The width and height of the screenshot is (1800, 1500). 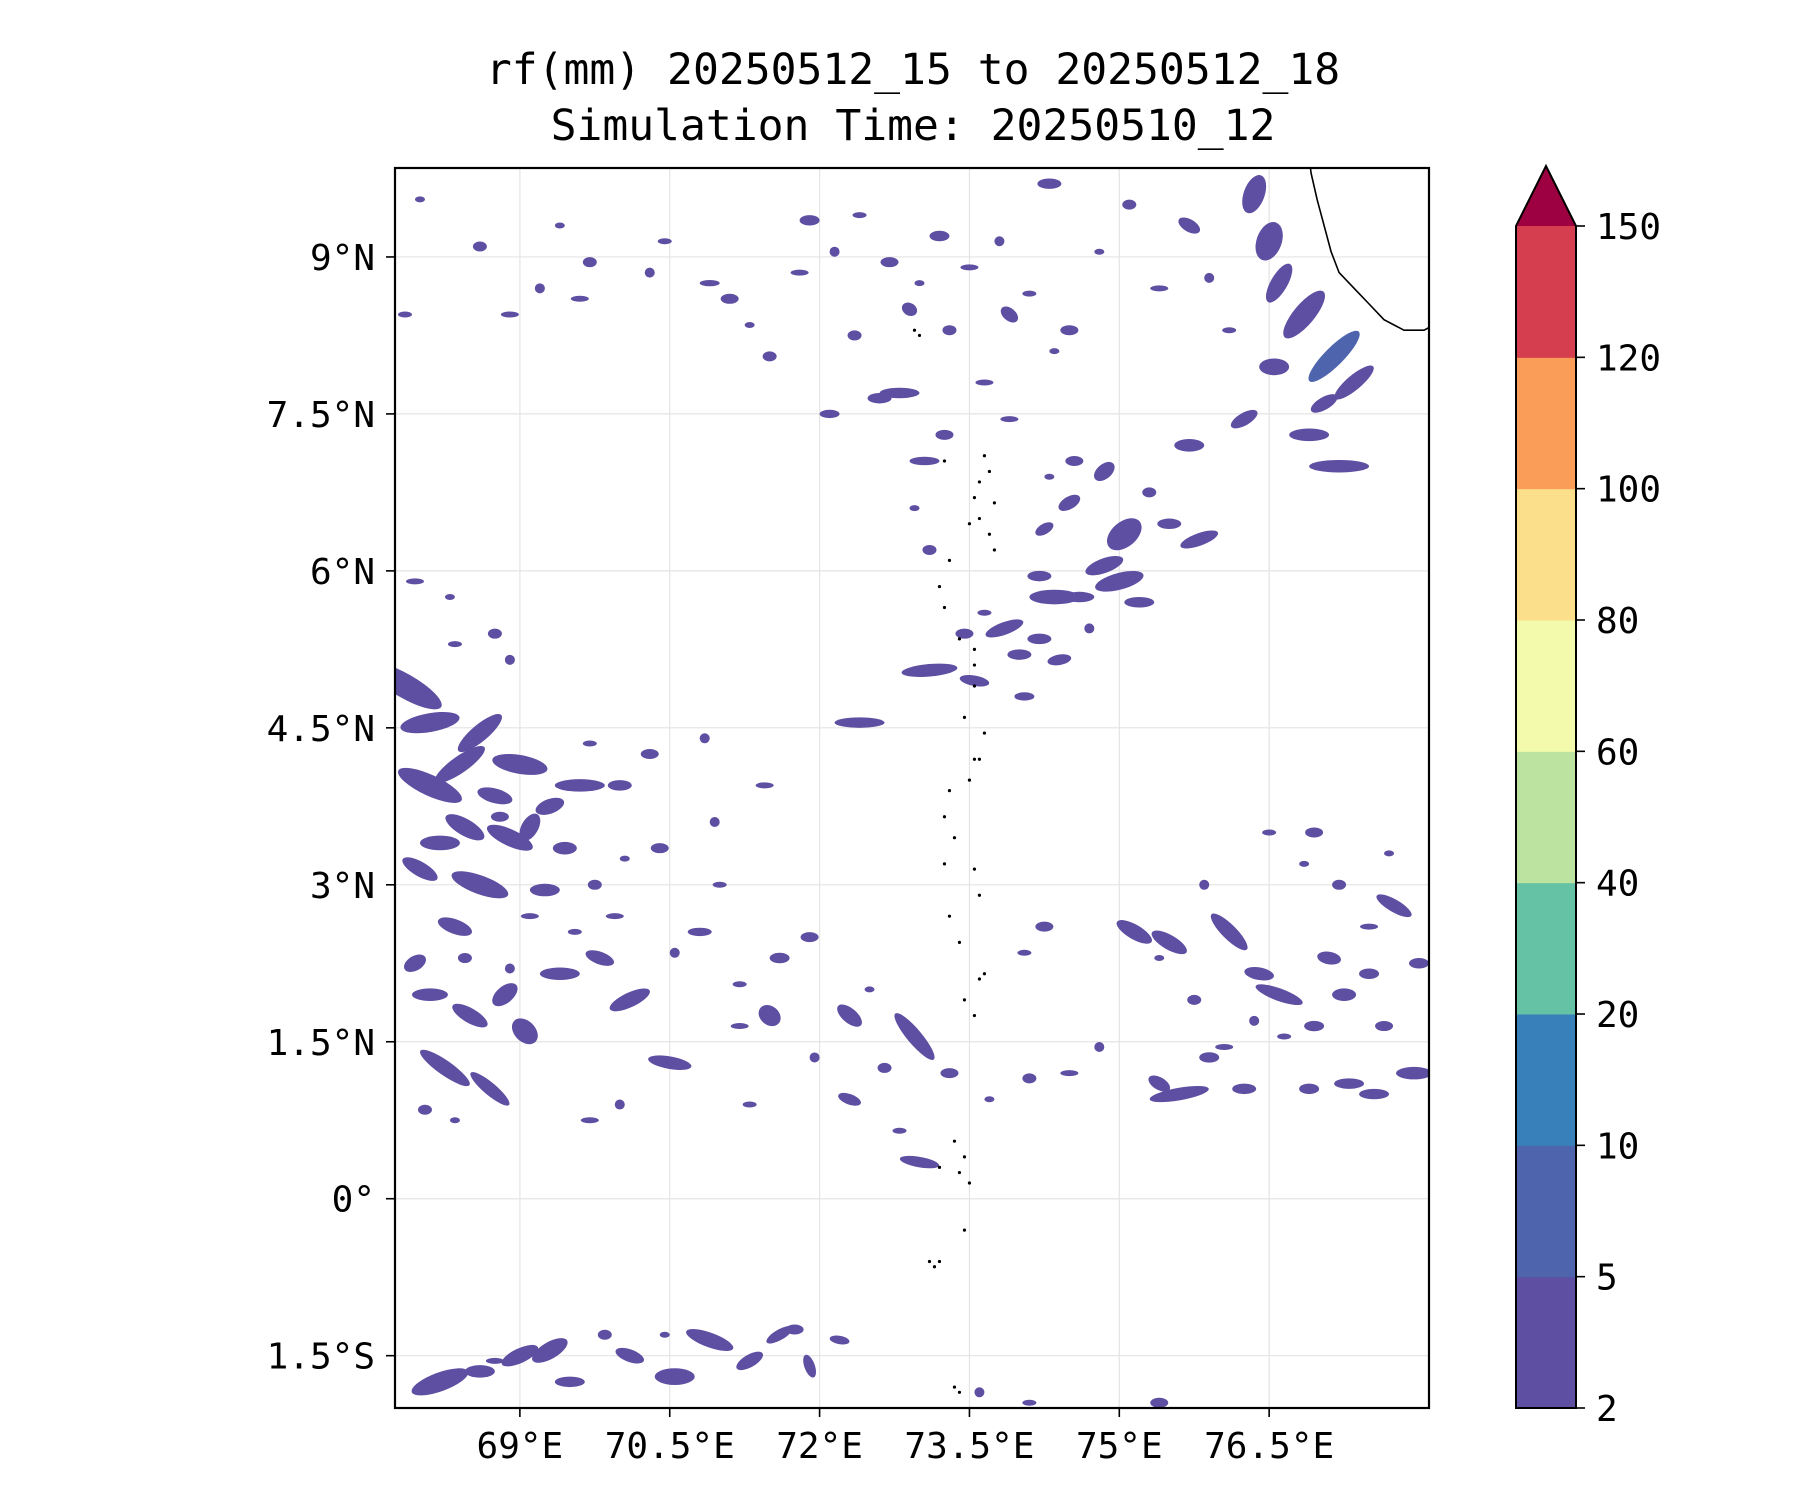 I want to click on colorbar-label-1: 5, so click(x=1607, y=1278).